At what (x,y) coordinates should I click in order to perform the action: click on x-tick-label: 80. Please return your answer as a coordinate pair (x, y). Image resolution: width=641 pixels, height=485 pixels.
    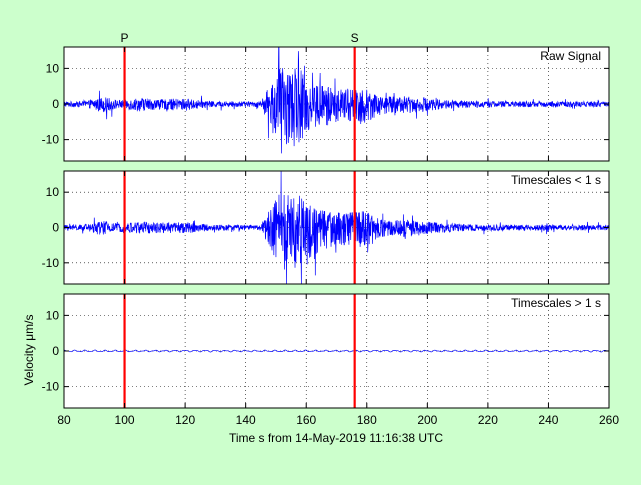
    Looking at the image, I should click on (64, 420).